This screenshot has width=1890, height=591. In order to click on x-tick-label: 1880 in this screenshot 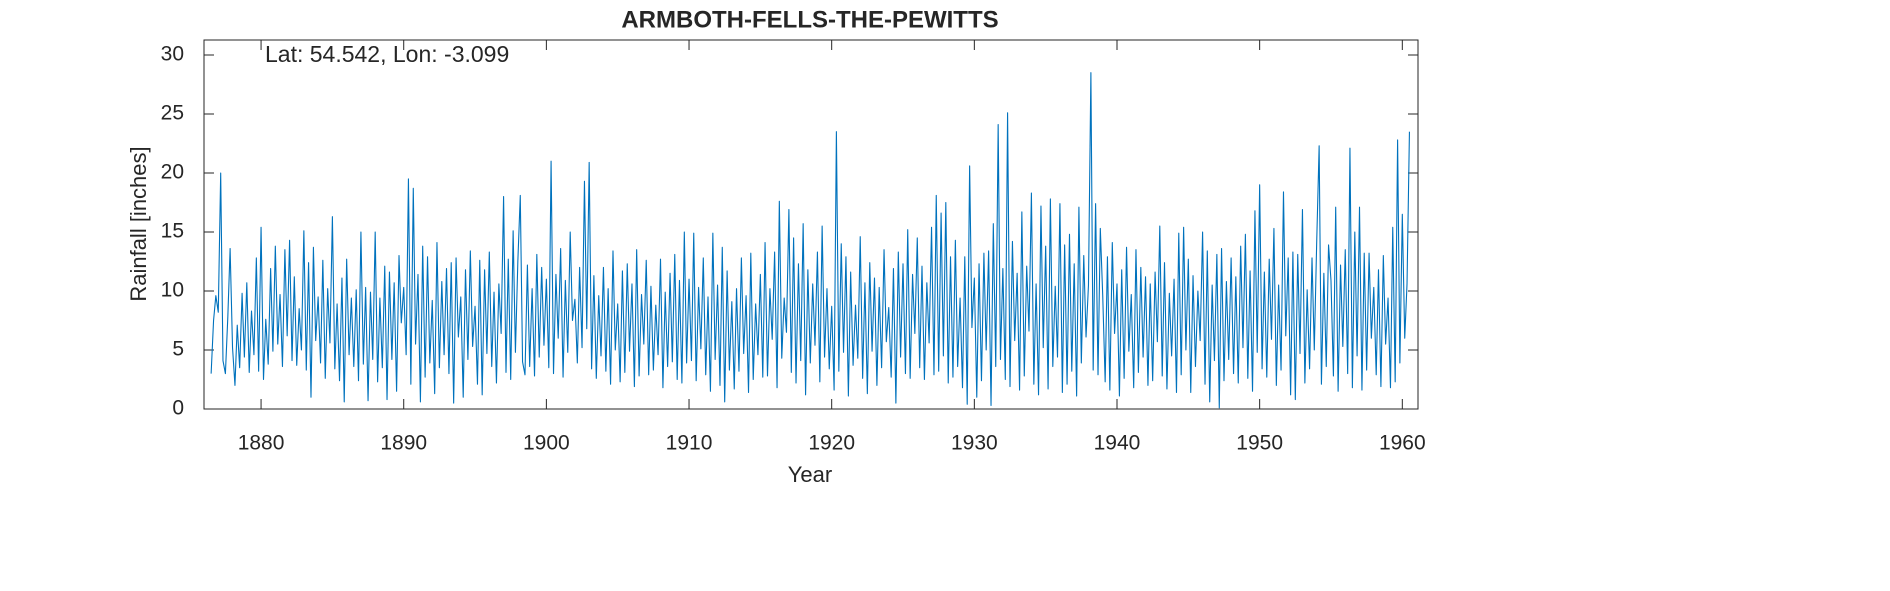, I will do `click(261, 443)`.